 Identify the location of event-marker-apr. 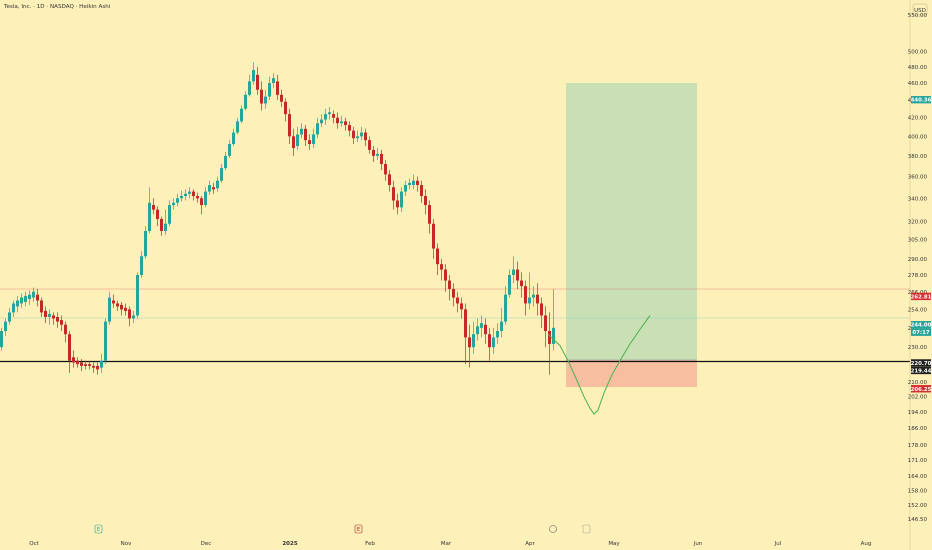
(570, 529).